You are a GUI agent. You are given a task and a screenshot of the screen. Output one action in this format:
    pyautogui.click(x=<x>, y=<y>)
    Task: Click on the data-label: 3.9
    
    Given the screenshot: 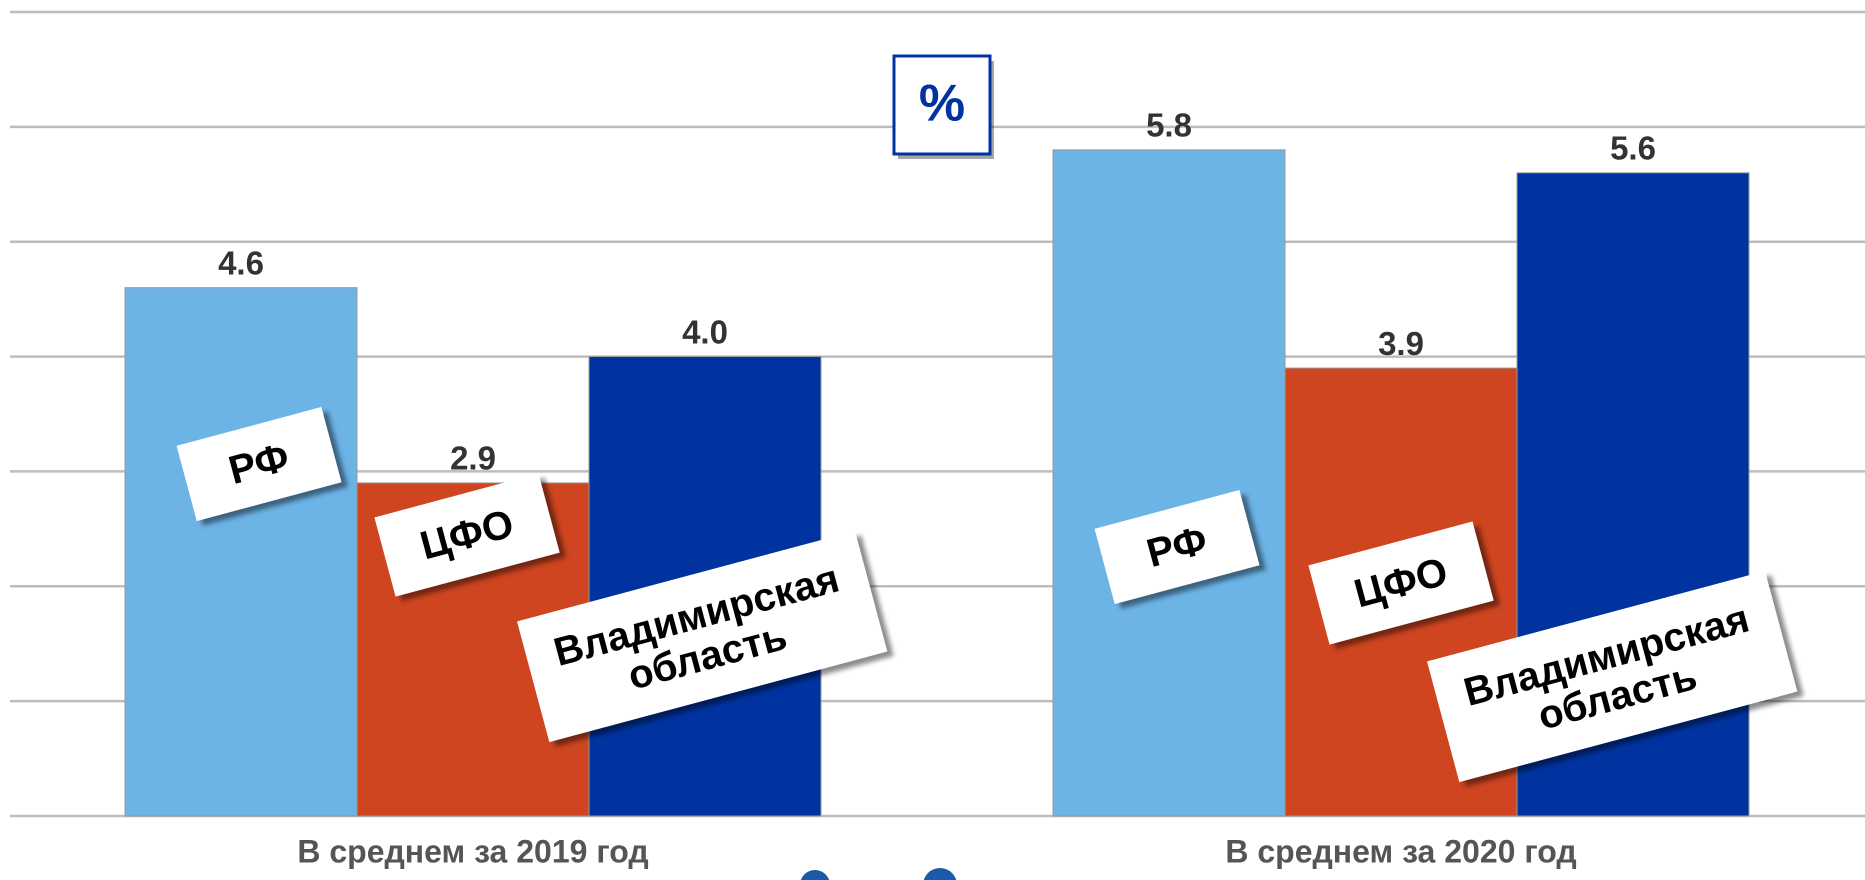 What is the action you would take?
    pyautogui.click(x=1401, y=343)
    